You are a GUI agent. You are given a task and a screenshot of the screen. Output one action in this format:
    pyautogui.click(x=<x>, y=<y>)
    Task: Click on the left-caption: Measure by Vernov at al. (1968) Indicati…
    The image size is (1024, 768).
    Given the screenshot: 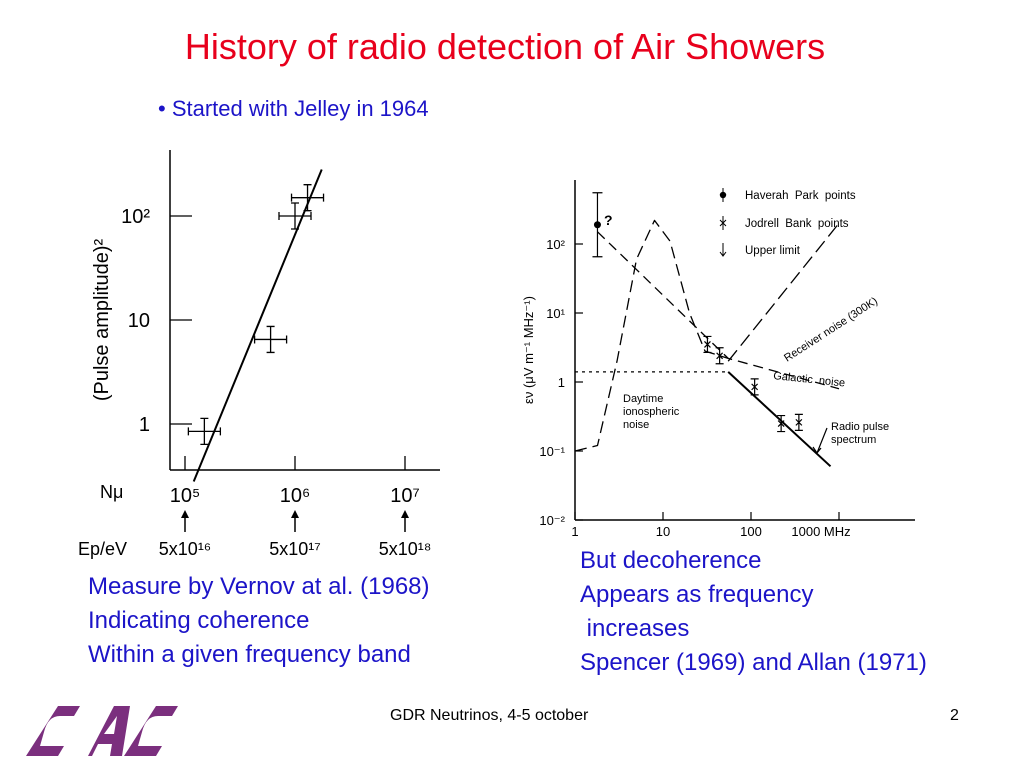 What is the action you would take?
    pyautogui.click(x=259, y=621)
    